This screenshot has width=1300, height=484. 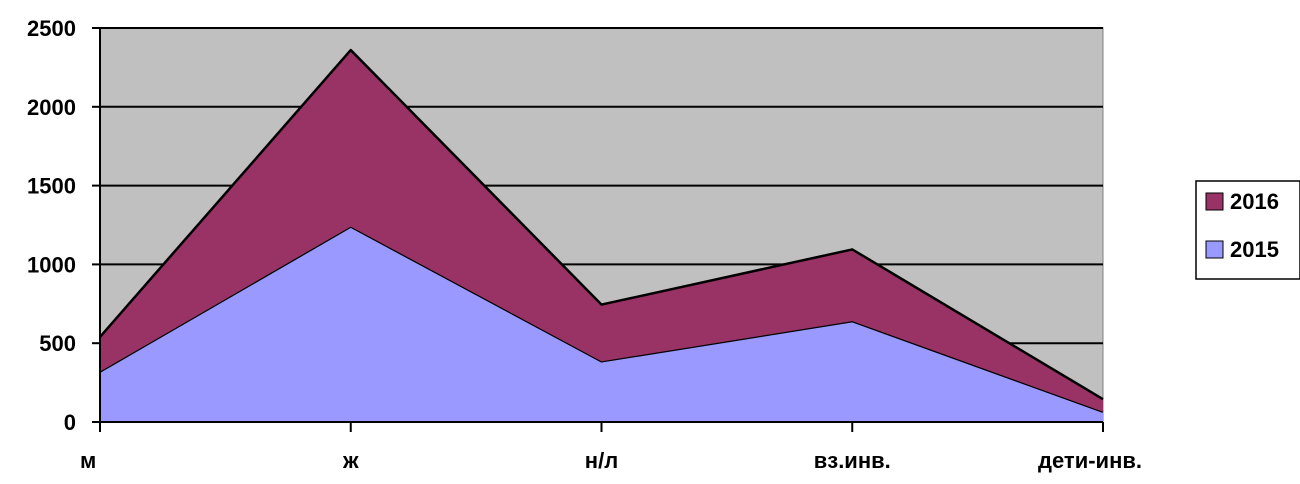 What do you see at coordinates (51, 28) in the screenshot?
I see `y-tick-label-2500: 2500` at bounding box center [51, 28].